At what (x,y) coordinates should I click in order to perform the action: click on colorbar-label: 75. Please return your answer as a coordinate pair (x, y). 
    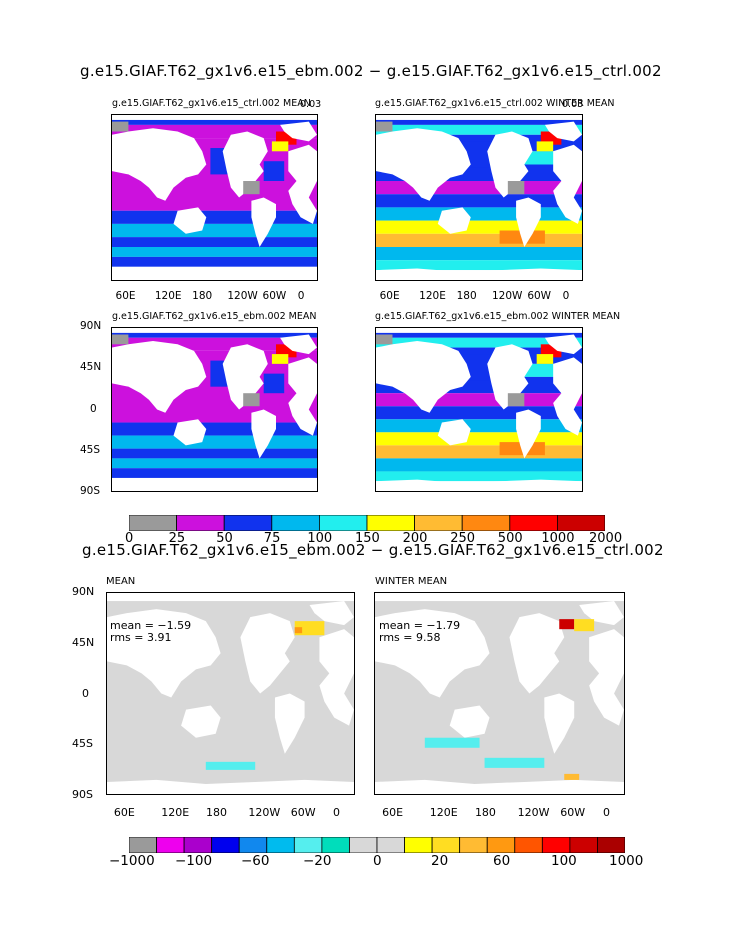
    Looking at the image, I should click on (272, 538).